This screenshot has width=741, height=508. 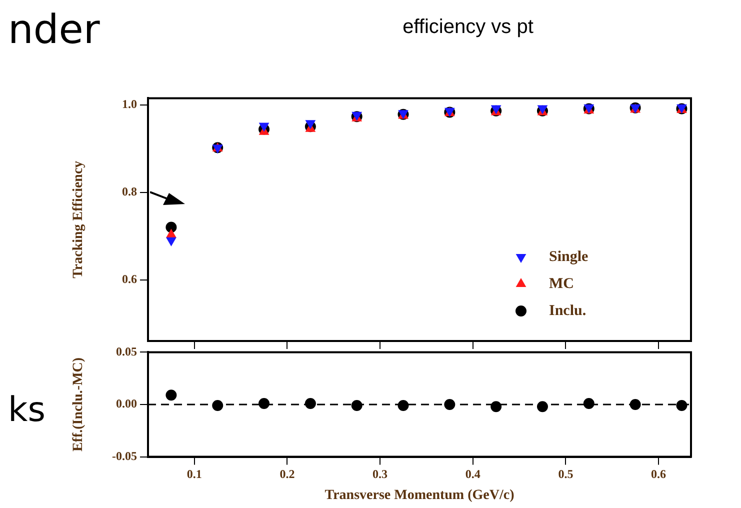 I want to click on legend-label: MC, so click(x=561, y=284).